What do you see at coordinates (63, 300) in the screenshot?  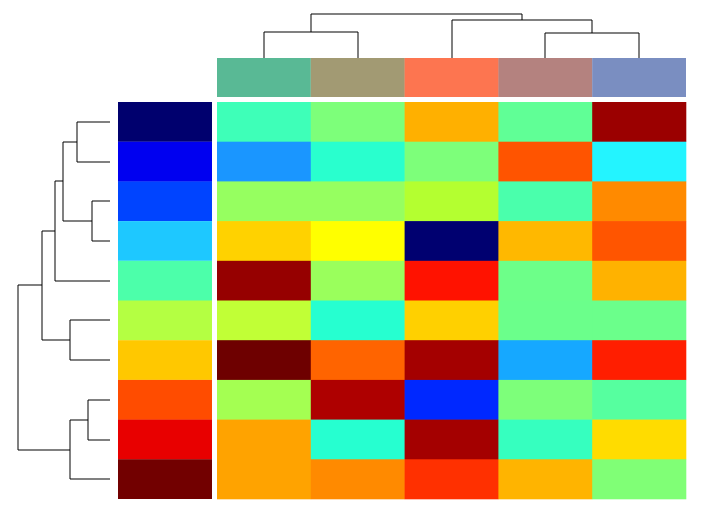 I see `row-dendrogram` at bounding box center [63, 300].